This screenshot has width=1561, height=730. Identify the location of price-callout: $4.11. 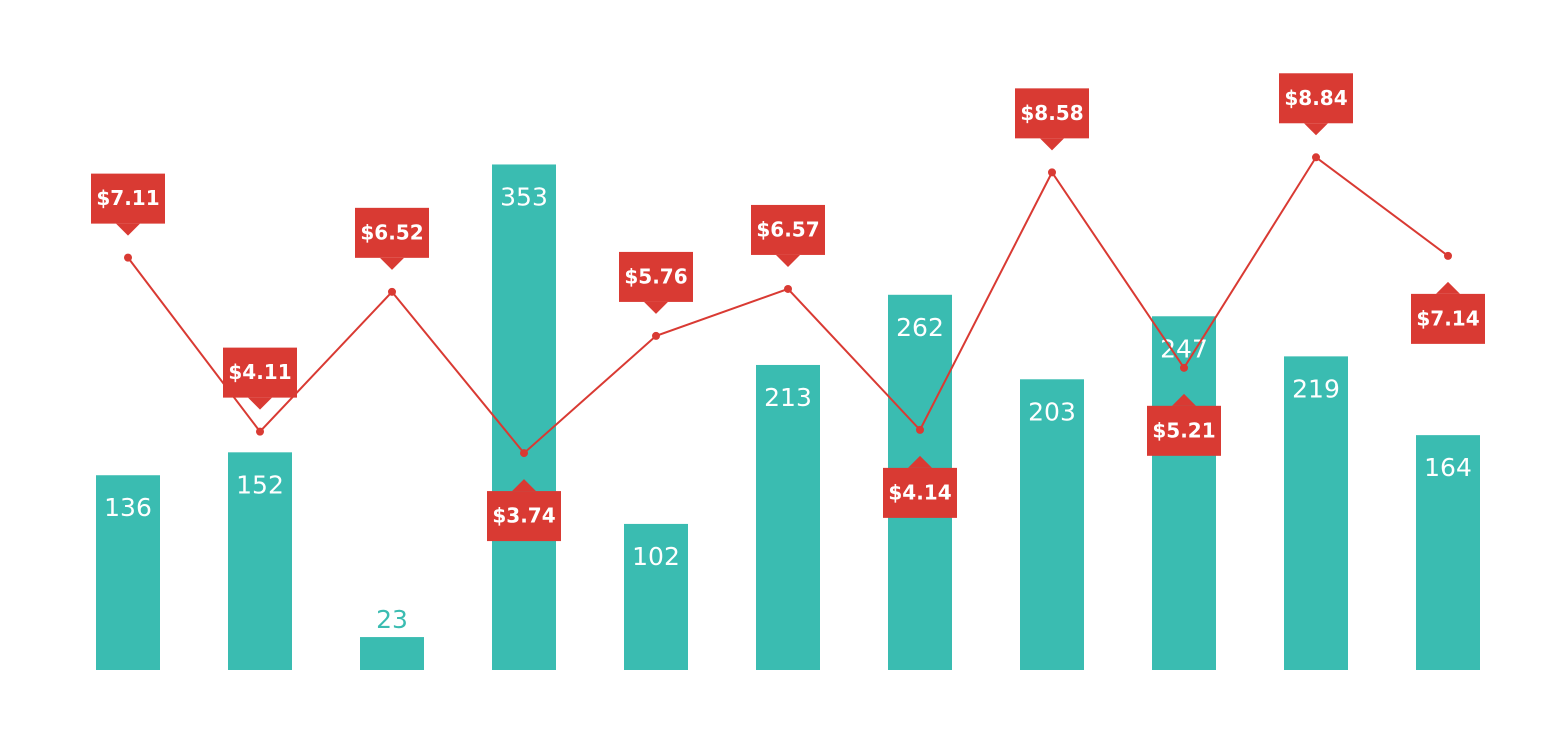
(260, 378).